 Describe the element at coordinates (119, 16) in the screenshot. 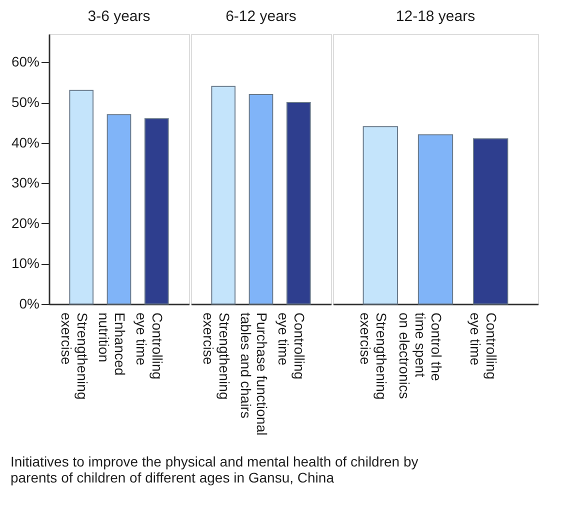

I see `chart-title: 3-6 years` at that location.